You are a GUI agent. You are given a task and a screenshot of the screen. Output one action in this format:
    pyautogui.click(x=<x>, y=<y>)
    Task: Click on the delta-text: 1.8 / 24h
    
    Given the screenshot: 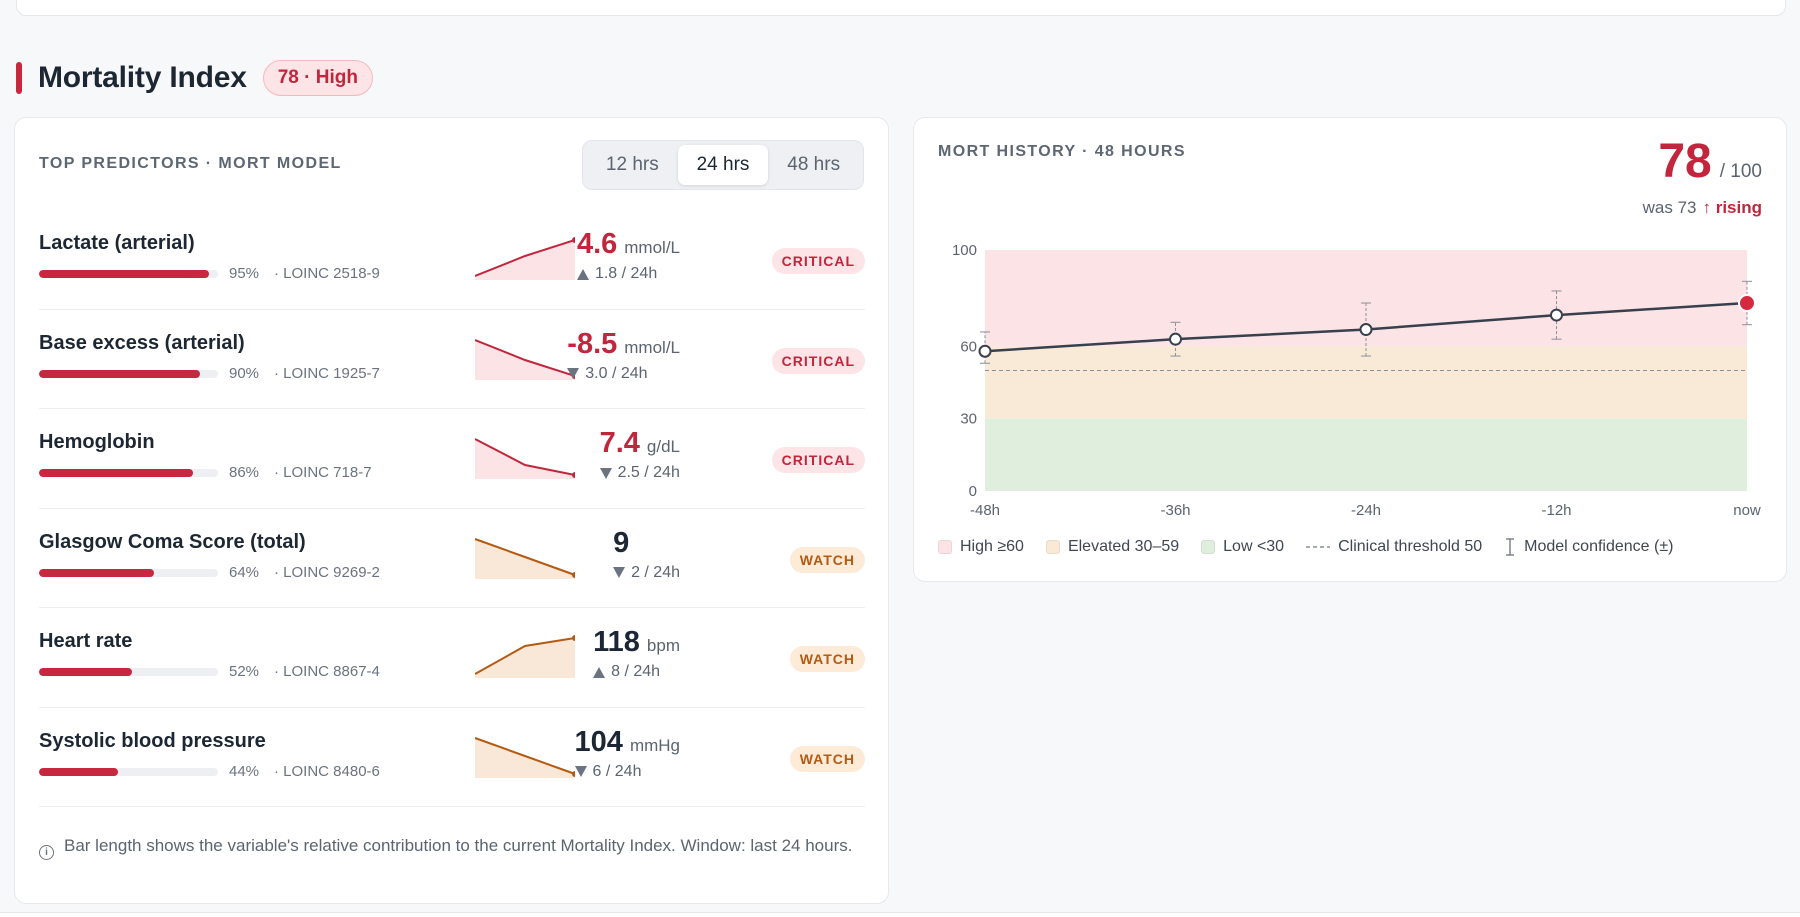 What is the action you would take?
    pyautogui.click(x=626, y=273)
    